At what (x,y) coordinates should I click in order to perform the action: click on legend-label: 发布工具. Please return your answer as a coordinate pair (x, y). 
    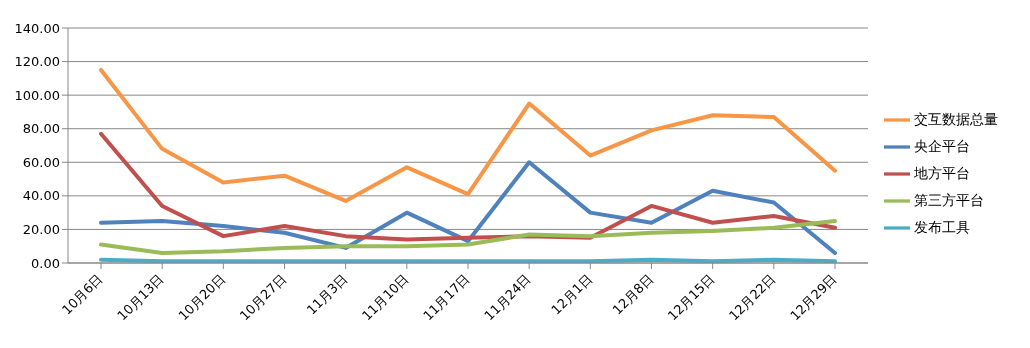
    Looking at the image, I should click on (942, 226).